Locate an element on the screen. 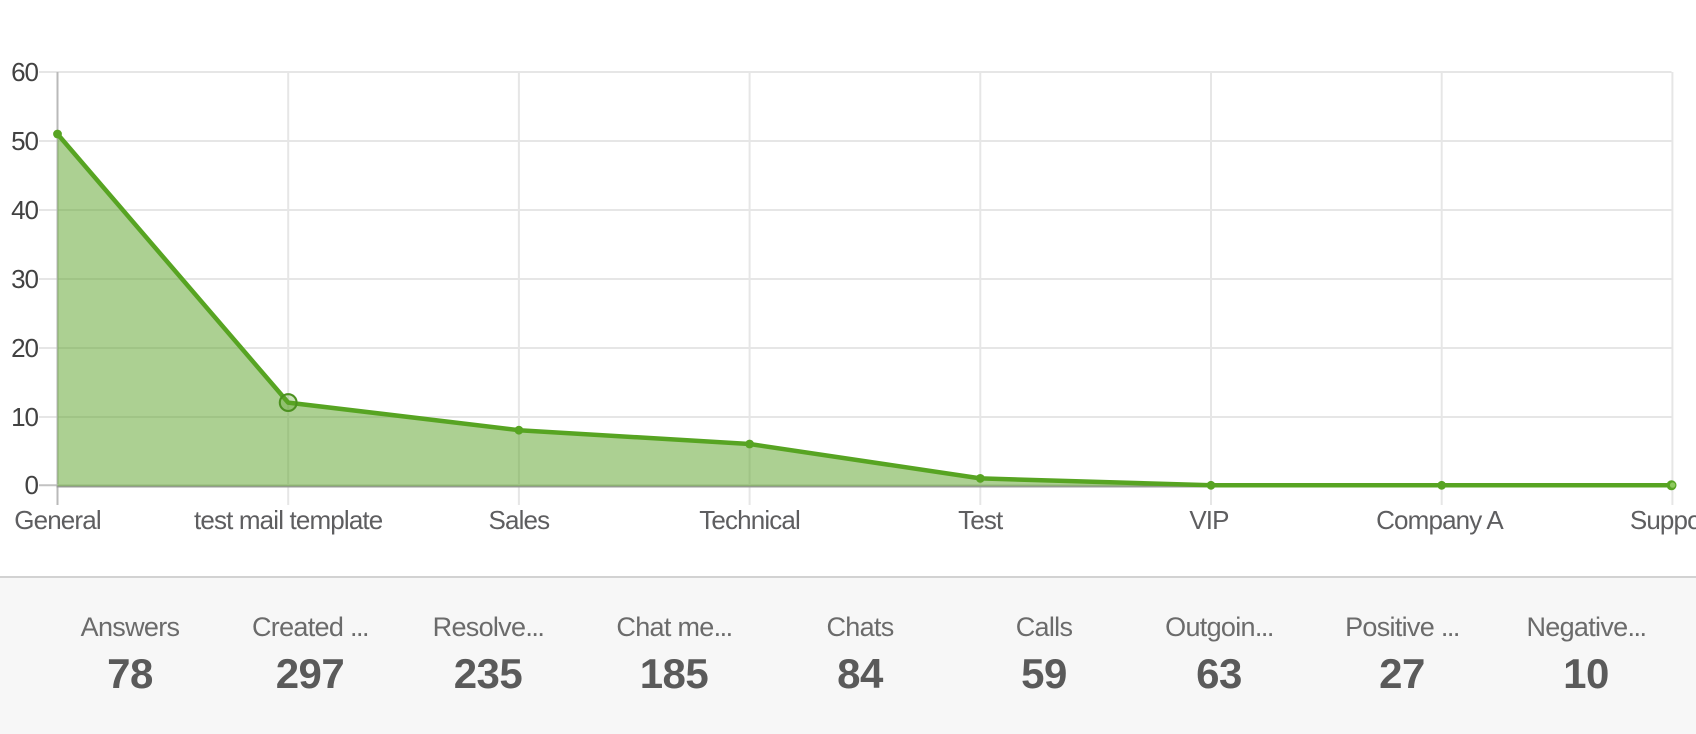 The image size is (1696, 734). svg-text: 50 is located at coordinates (24, 141).